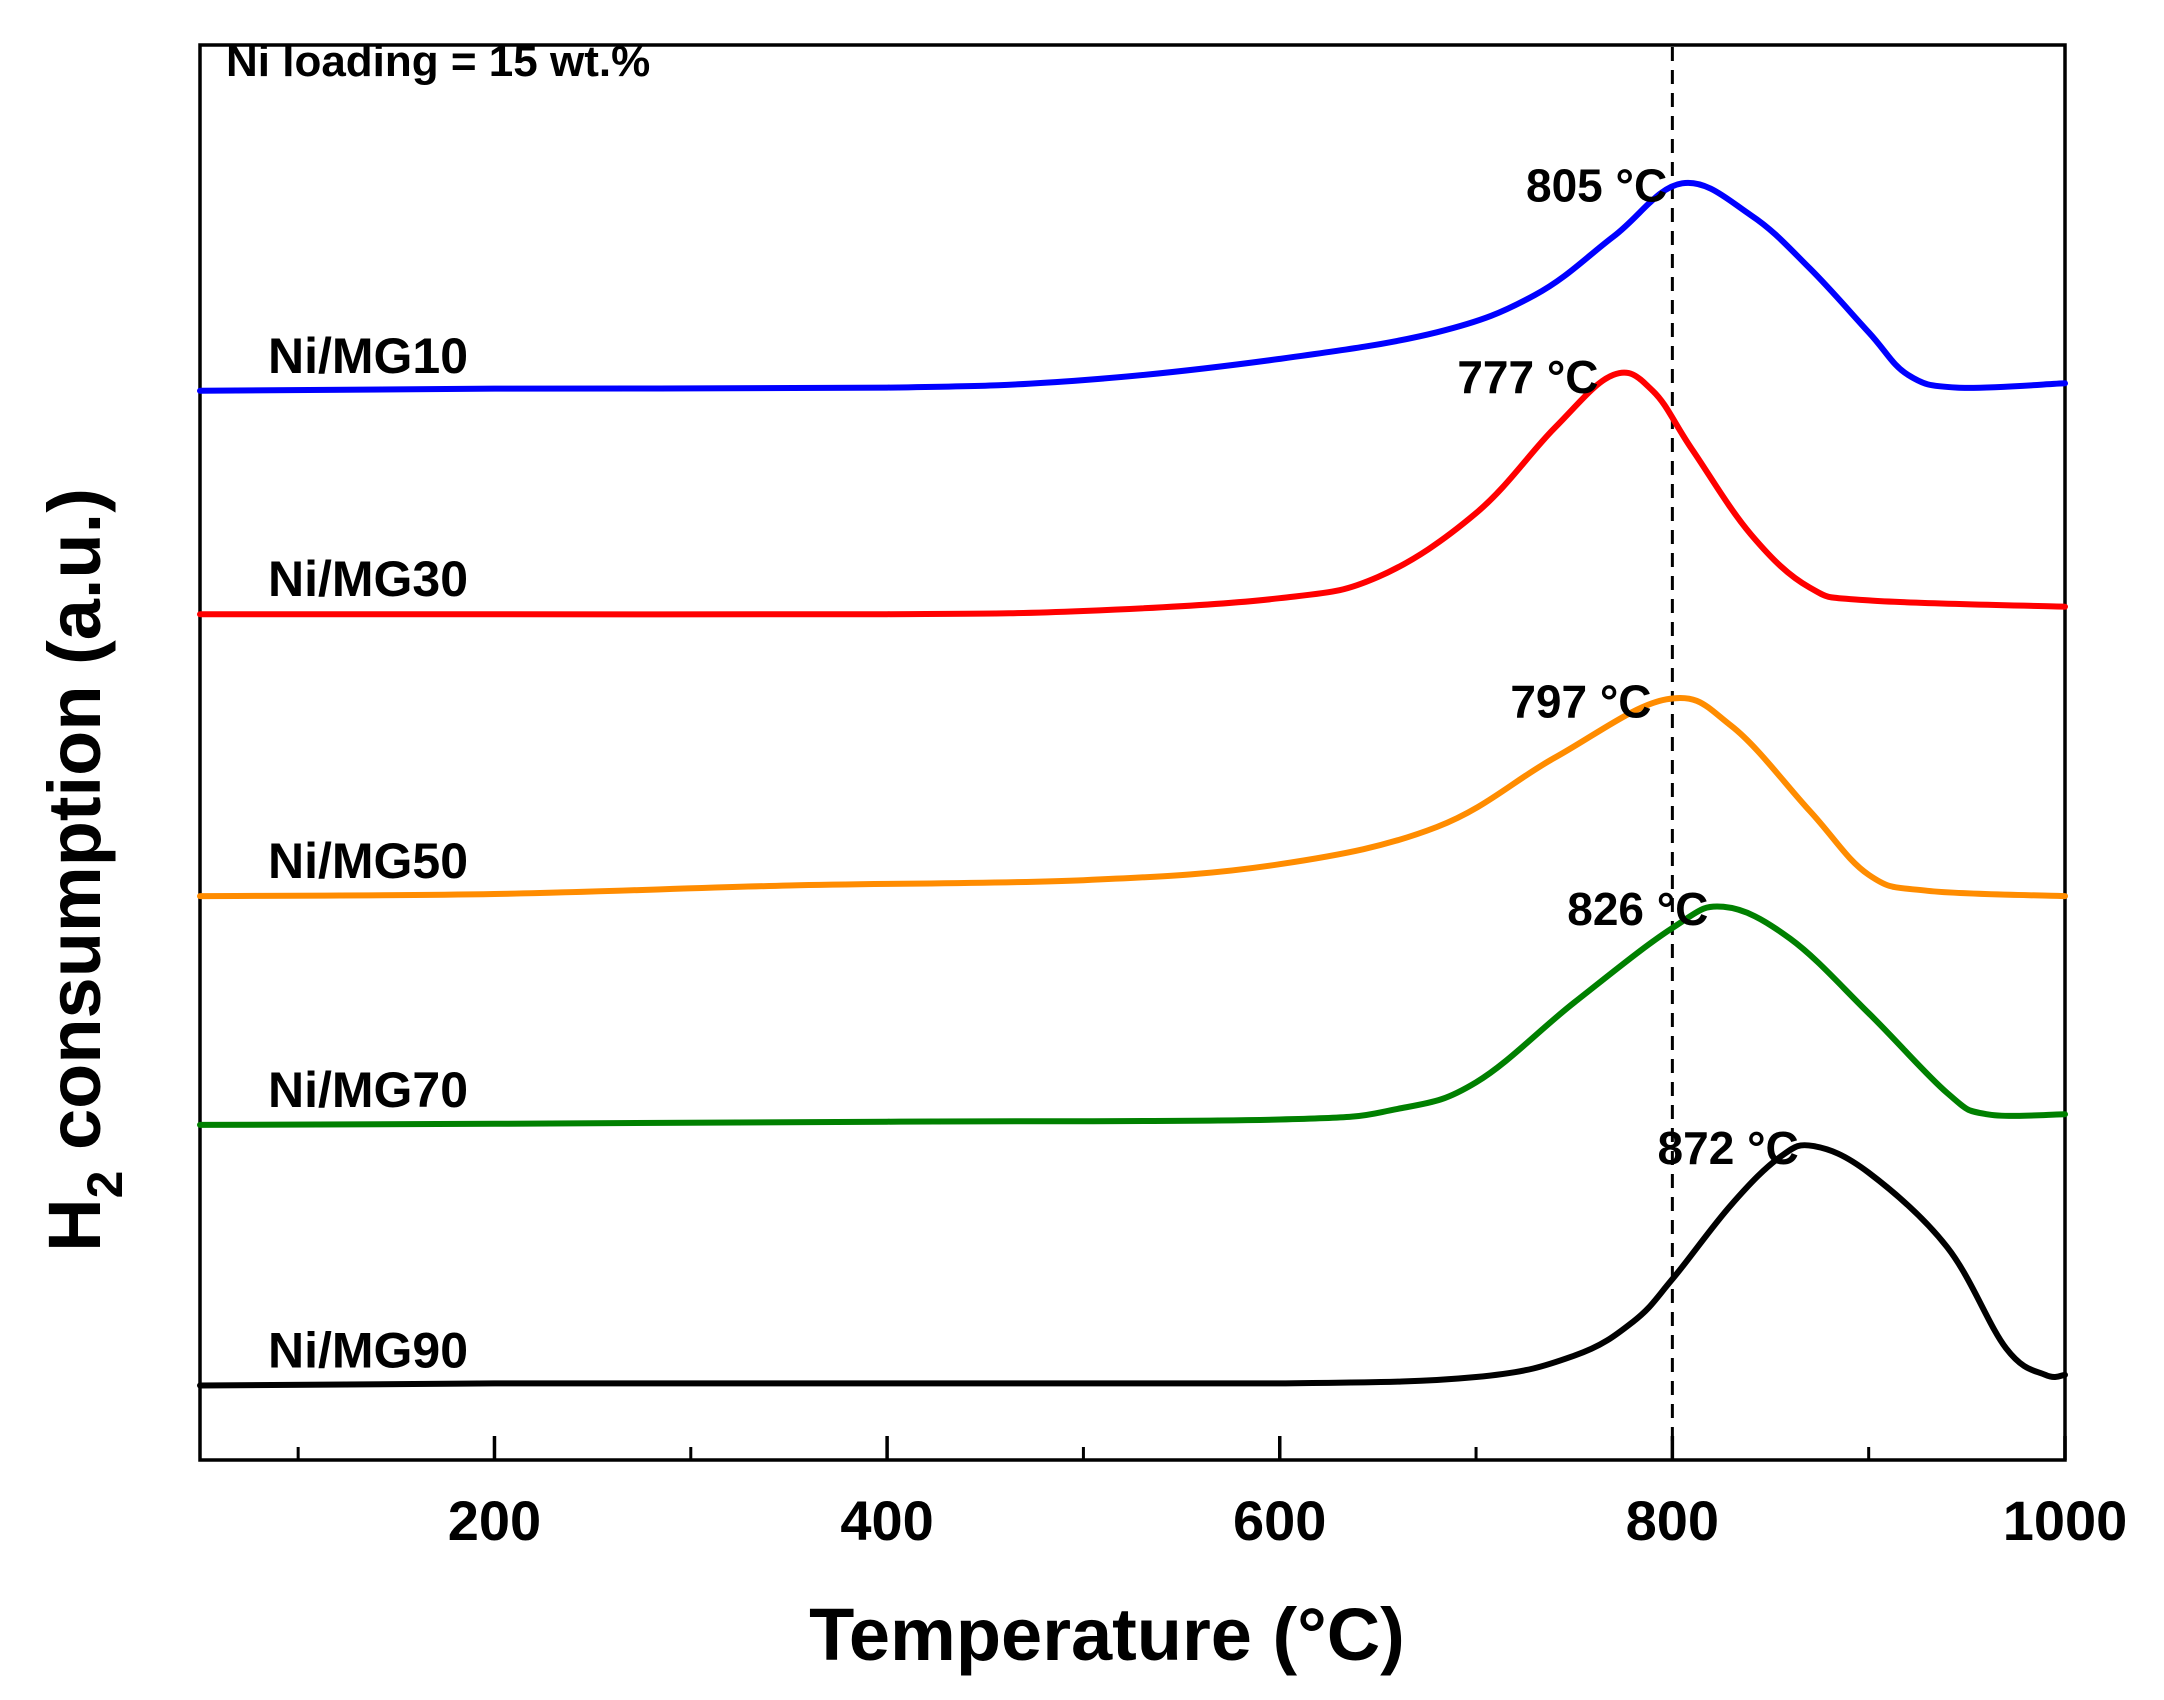 The image size is (2164, 1700). I want to click on x-tick-label: 1000, so click(2065, 1520).